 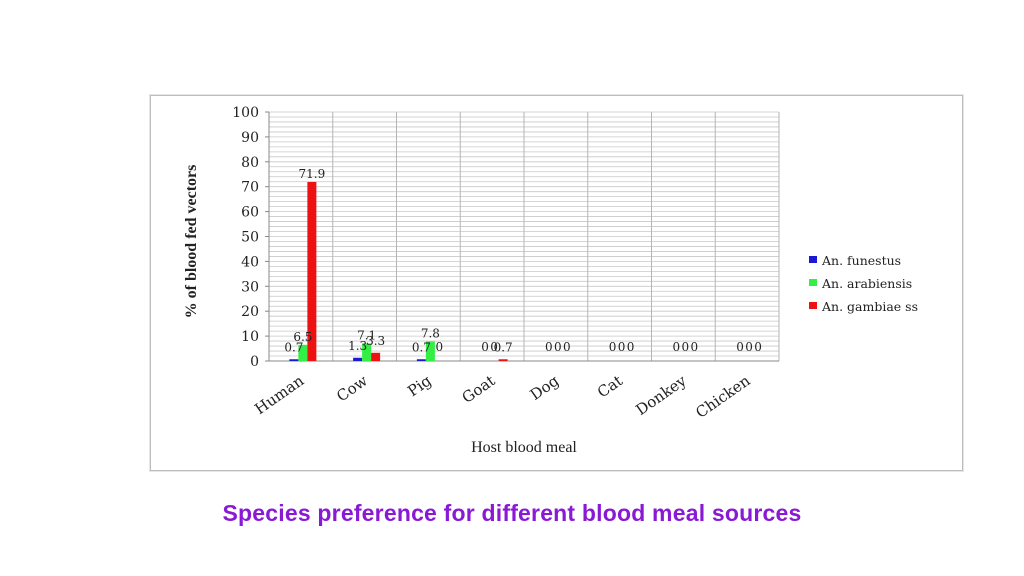 I want to click on y-tick-label: 80, so click(x=250, y=163).